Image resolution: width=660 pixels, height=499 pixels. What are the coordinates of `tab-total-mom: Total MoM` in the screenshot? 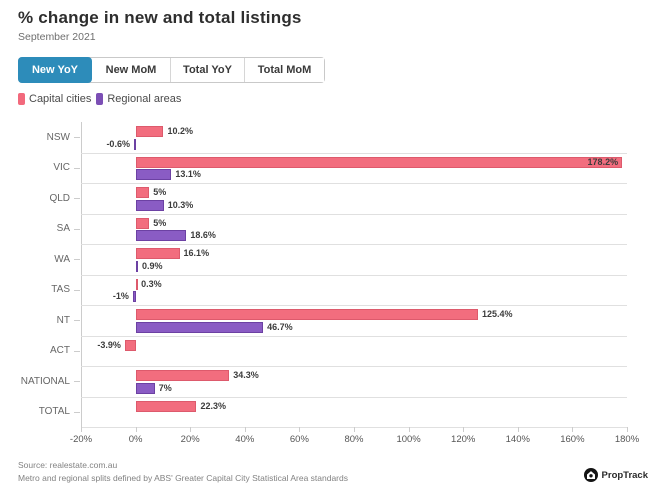 It's located at (284, 70).